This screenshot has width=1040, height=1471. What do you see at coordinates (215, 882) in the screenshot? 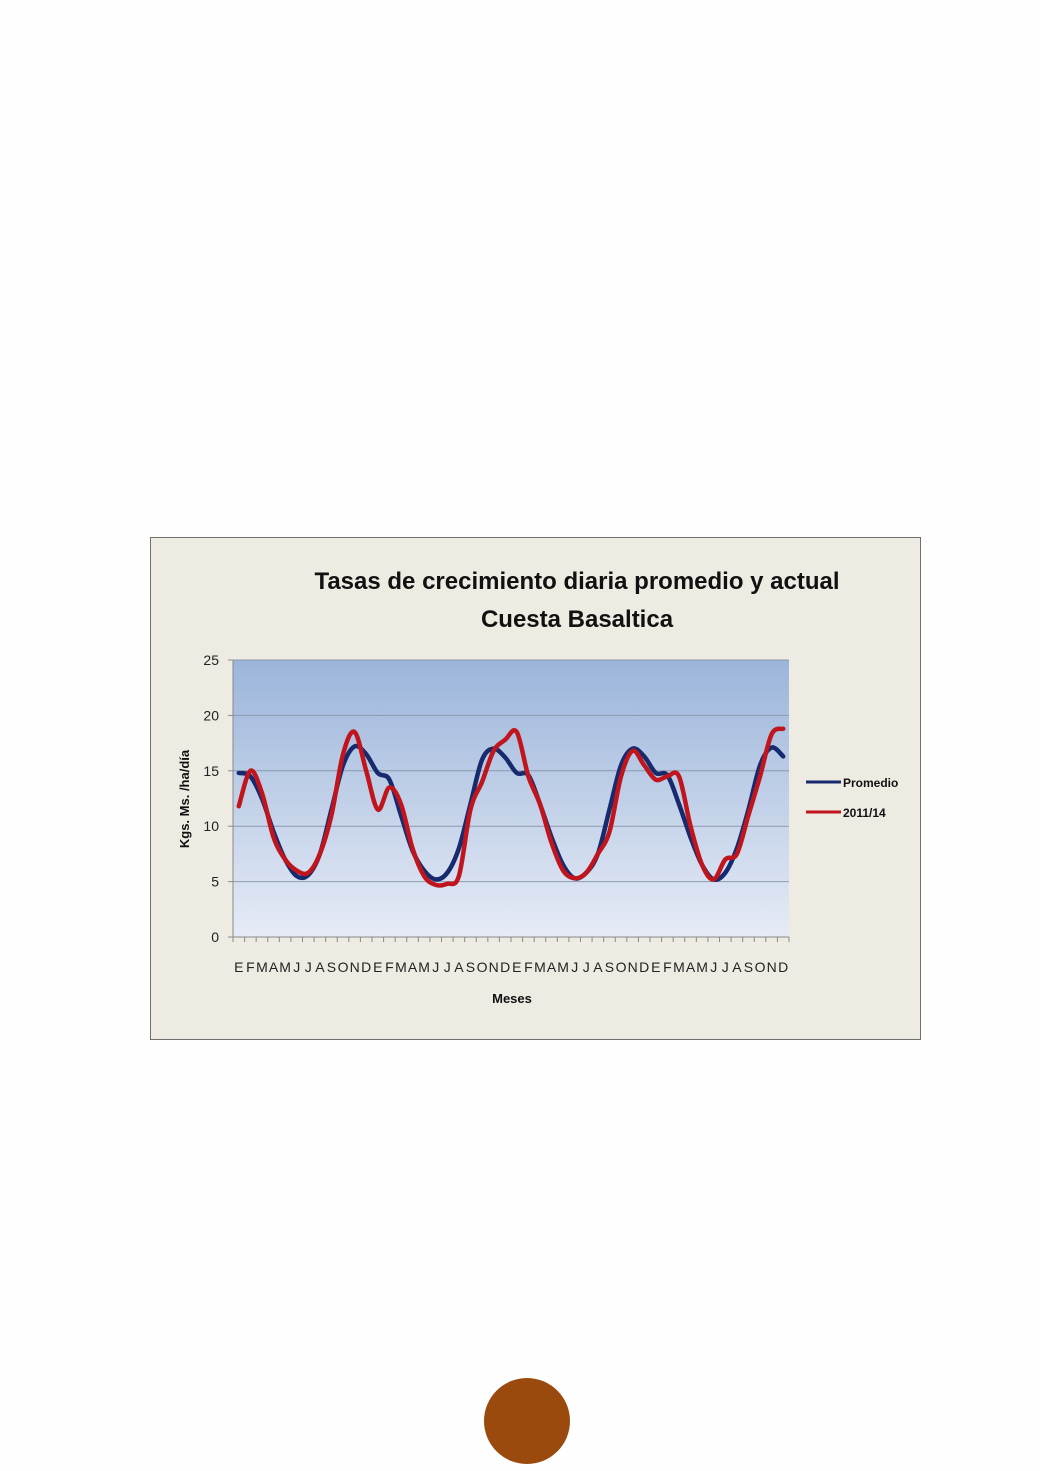
I see `y-tick-label: 5` at bounding box center [215, 882].